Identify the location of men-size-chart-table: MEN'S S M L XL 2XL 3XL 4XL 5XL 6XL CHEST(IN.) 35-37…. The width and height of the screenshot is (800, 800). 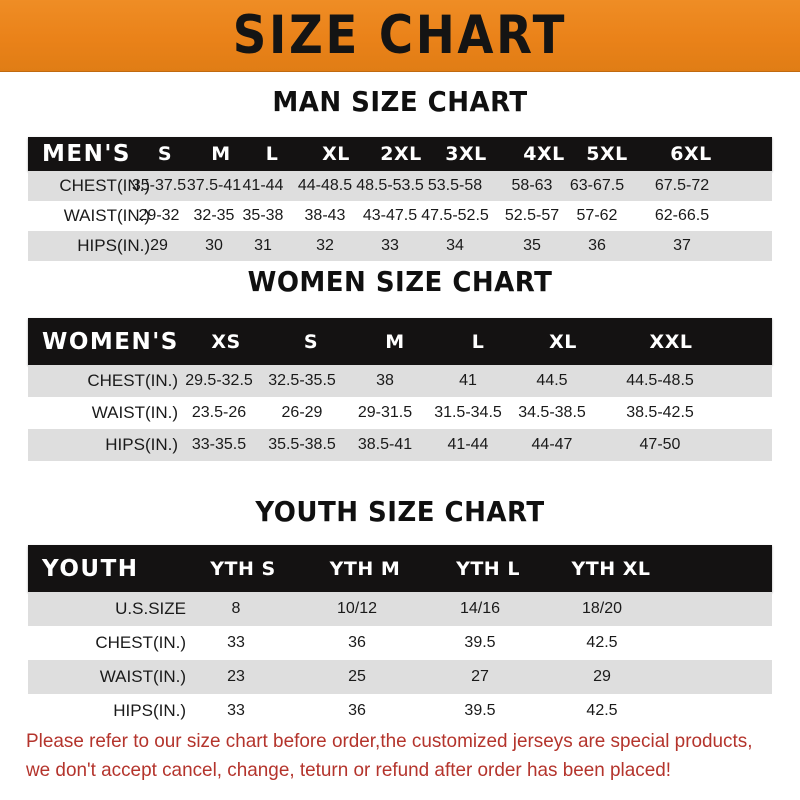
(400, 199).